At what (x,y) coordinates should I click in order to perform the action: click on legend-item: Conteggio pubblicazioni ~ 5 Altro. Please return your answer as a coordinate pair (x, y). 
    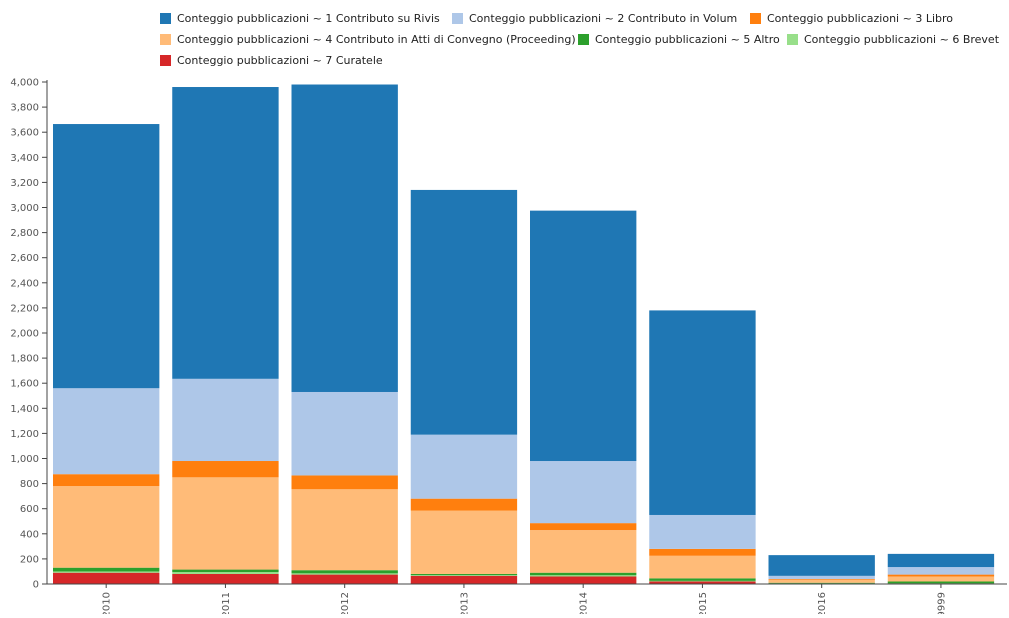
    Looking at the image, I should click on (679, 39).